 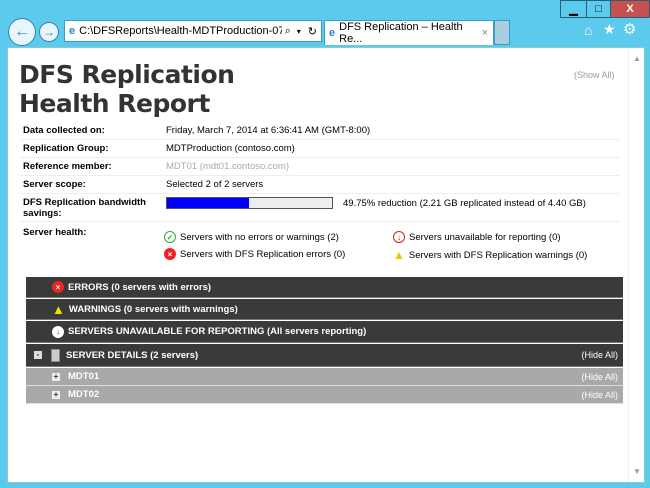 I want to click on maximize-button: □, so click(x=598, y=9).